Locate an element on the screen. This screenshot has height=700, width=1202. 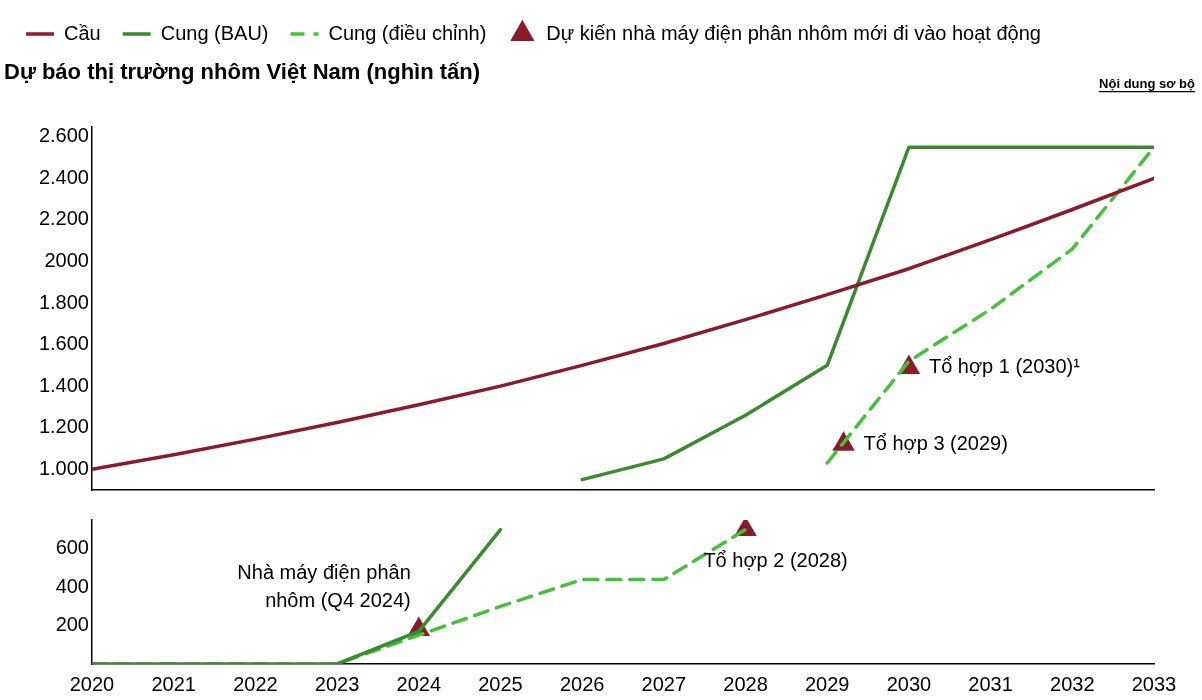
x-tick-label: 2029 is located at coordinates (827, 683).